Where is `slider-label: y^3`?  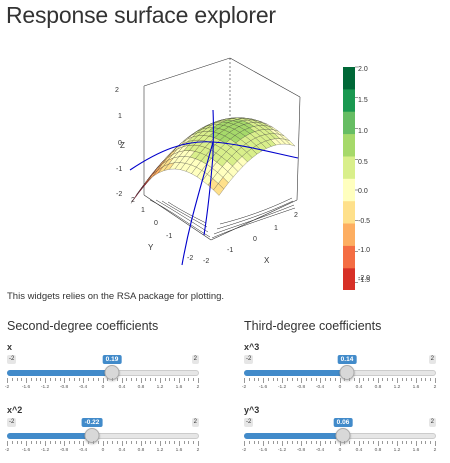 slider-label: y^3 is located at coordinates (252, 410).